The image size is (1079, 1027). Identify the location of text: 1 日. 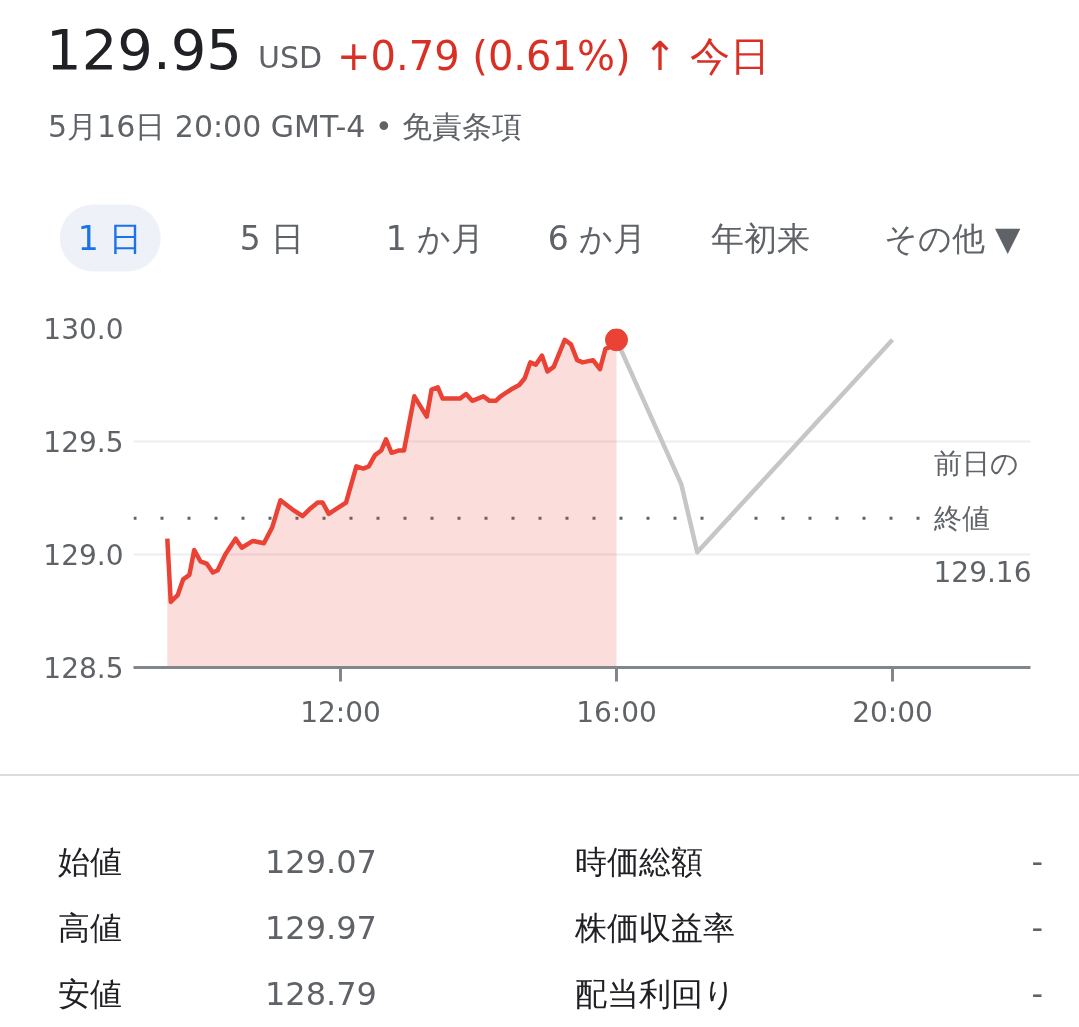
(110, 238).